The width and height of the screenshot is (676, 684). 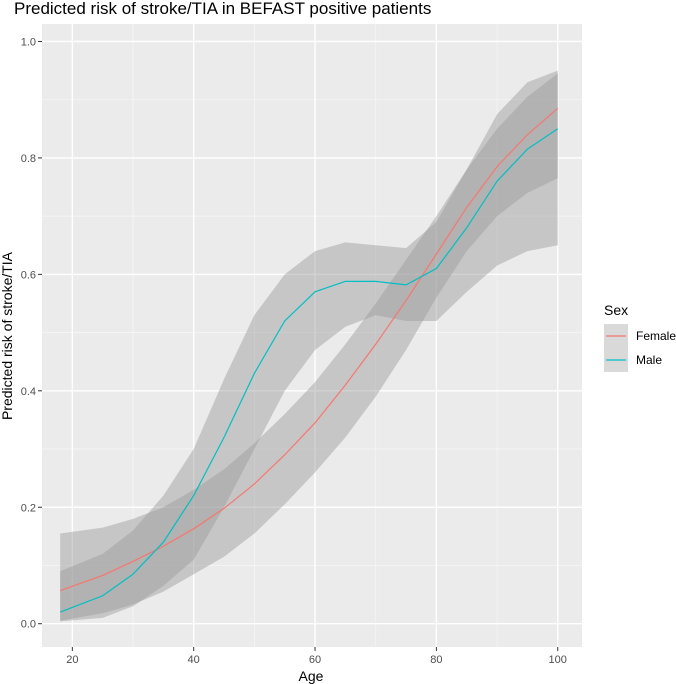 What do you see at coordinates (633, 360) in the screenshot?
I see `legend-item-male: Male` at bounding box center [633, 360].